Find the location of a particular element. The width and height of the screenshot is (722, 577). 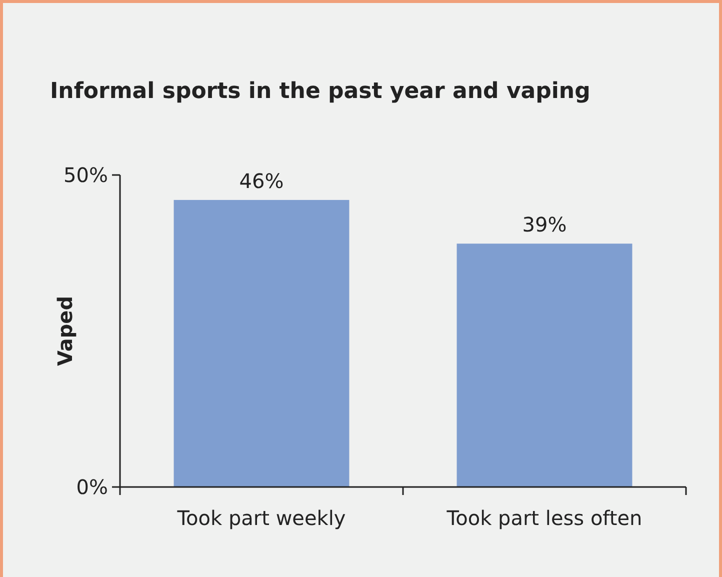

x-tick-label: Took part less often is located at coordinates (544, 518).